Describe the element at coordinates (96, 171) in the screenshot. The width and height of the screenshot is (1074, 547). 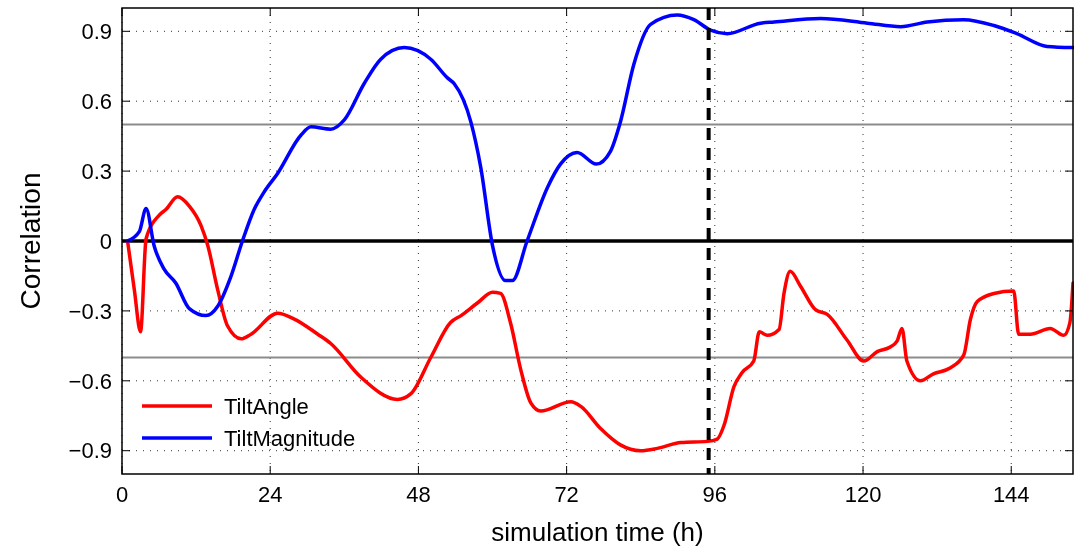
I see `y-tick-label: 0.3` at that location.